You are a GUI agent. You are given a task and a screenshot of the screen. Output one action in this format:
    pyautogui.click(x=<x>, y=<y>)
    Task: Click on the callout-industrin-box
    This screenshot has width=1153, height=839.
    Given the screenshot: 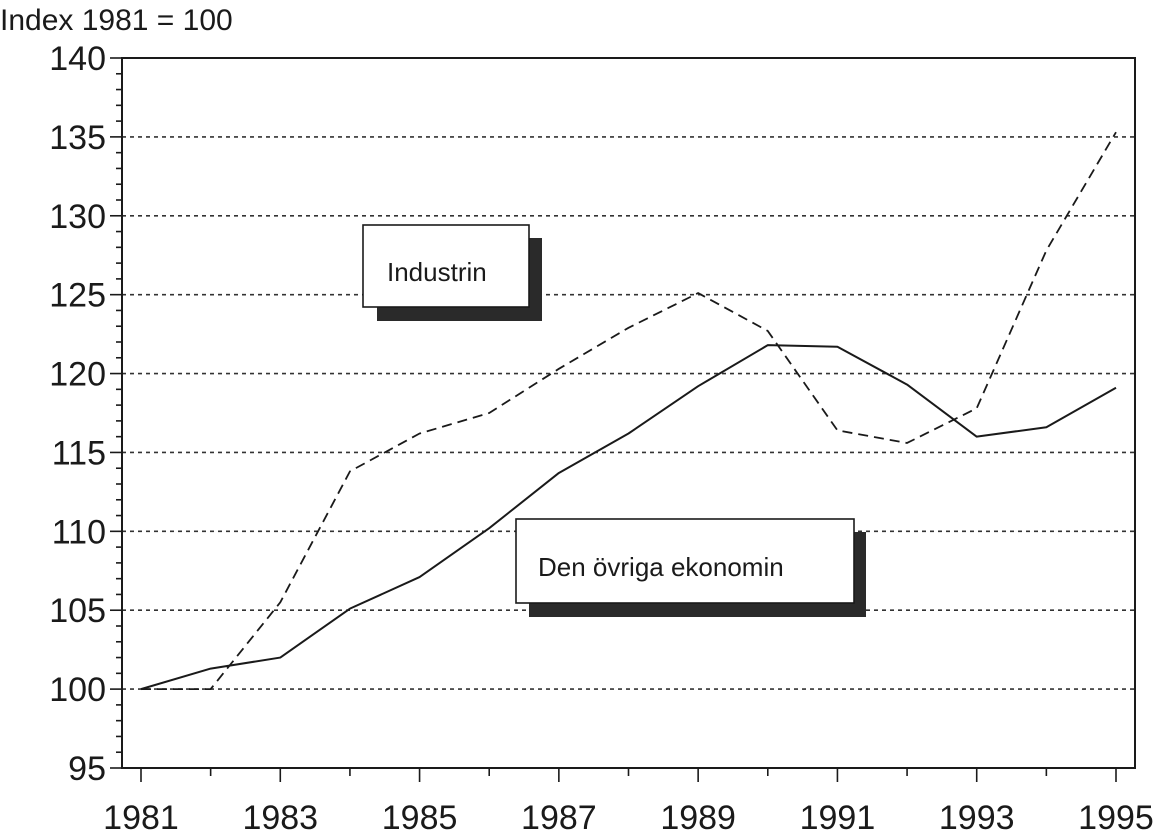 What is the action you would take?
    pyautogui.click(x=446, y=266)
    